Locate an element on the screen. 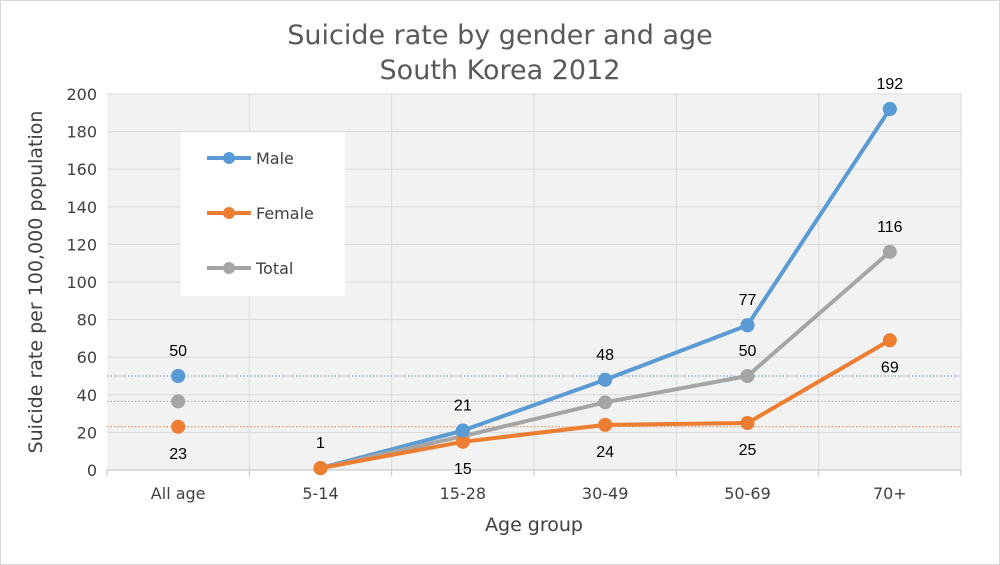  chart-title-line-1: Suicide rate by gender and age is located at coordinates (500, 35).